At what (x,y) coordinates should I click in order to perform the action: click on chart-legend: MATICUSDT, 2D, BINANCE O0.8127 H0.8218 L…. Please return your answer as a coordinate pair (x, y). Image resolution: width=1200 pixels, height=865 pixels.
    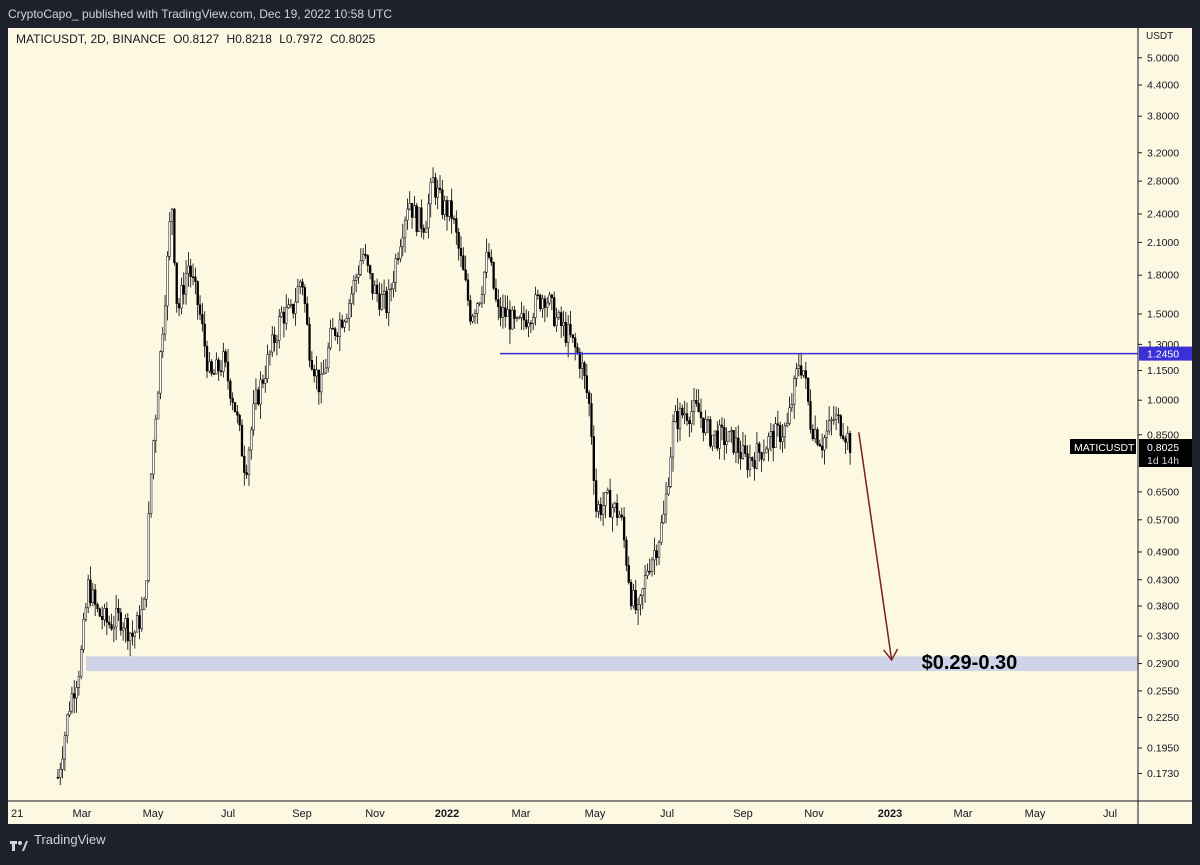
    Looking at the image, I should click on (197, 39).